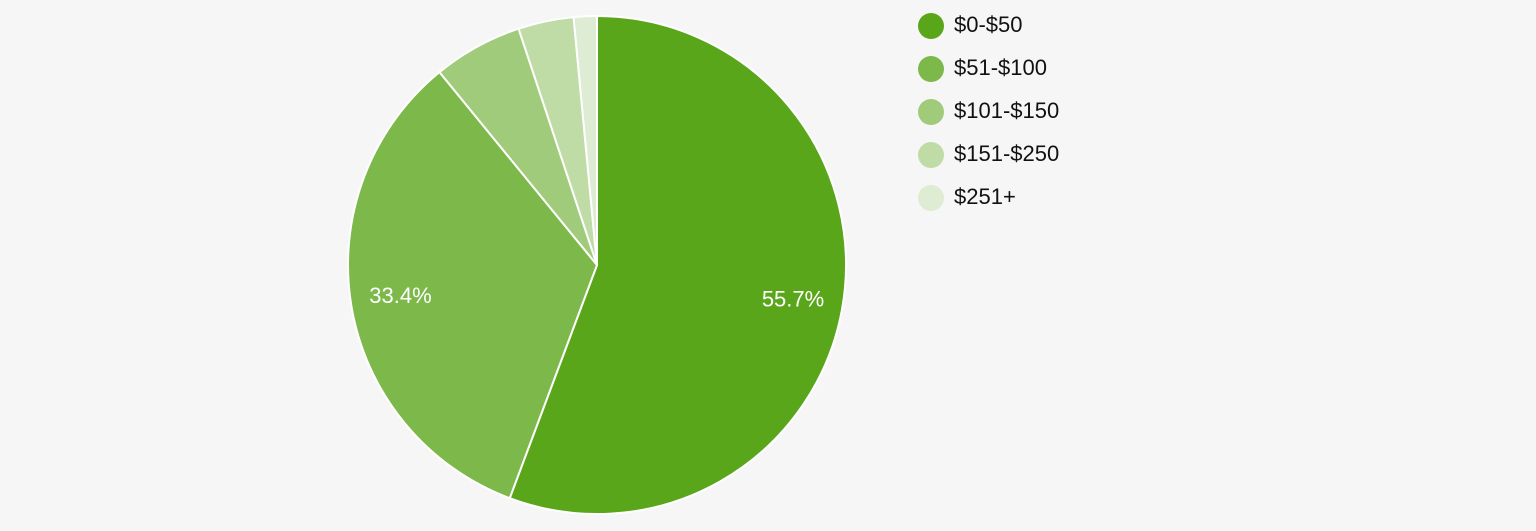  Describe the element at coordinates (1006, 153) in the screenshot. I see `legend-label-4: $151-$250` at that location.